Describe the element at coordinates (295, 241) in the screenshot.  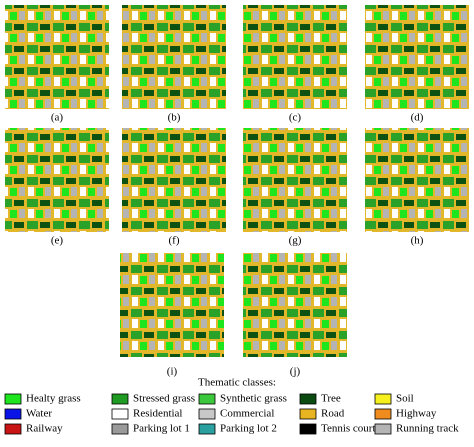
I see `panel-caption: (g)` at that location.